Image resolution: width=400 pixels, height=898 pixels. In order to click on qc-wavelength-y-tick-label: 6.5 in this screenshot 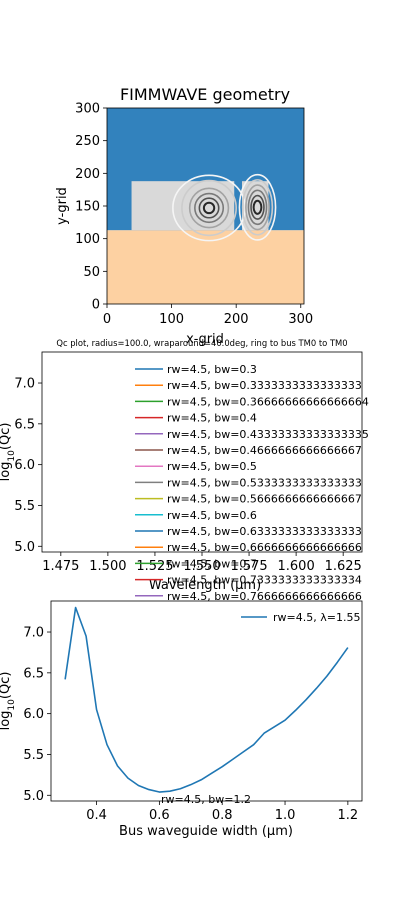, I will do `click(24, 424)`.